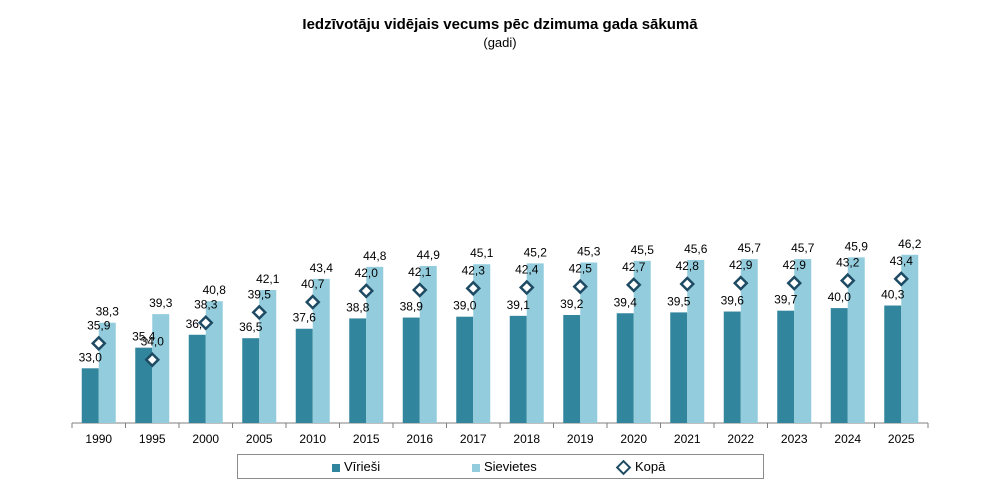 The width and height of the screenshot is (1000, 494). I want to click on chart-legend: Vīrieši Sievietes Kopā, so click(500, 466).